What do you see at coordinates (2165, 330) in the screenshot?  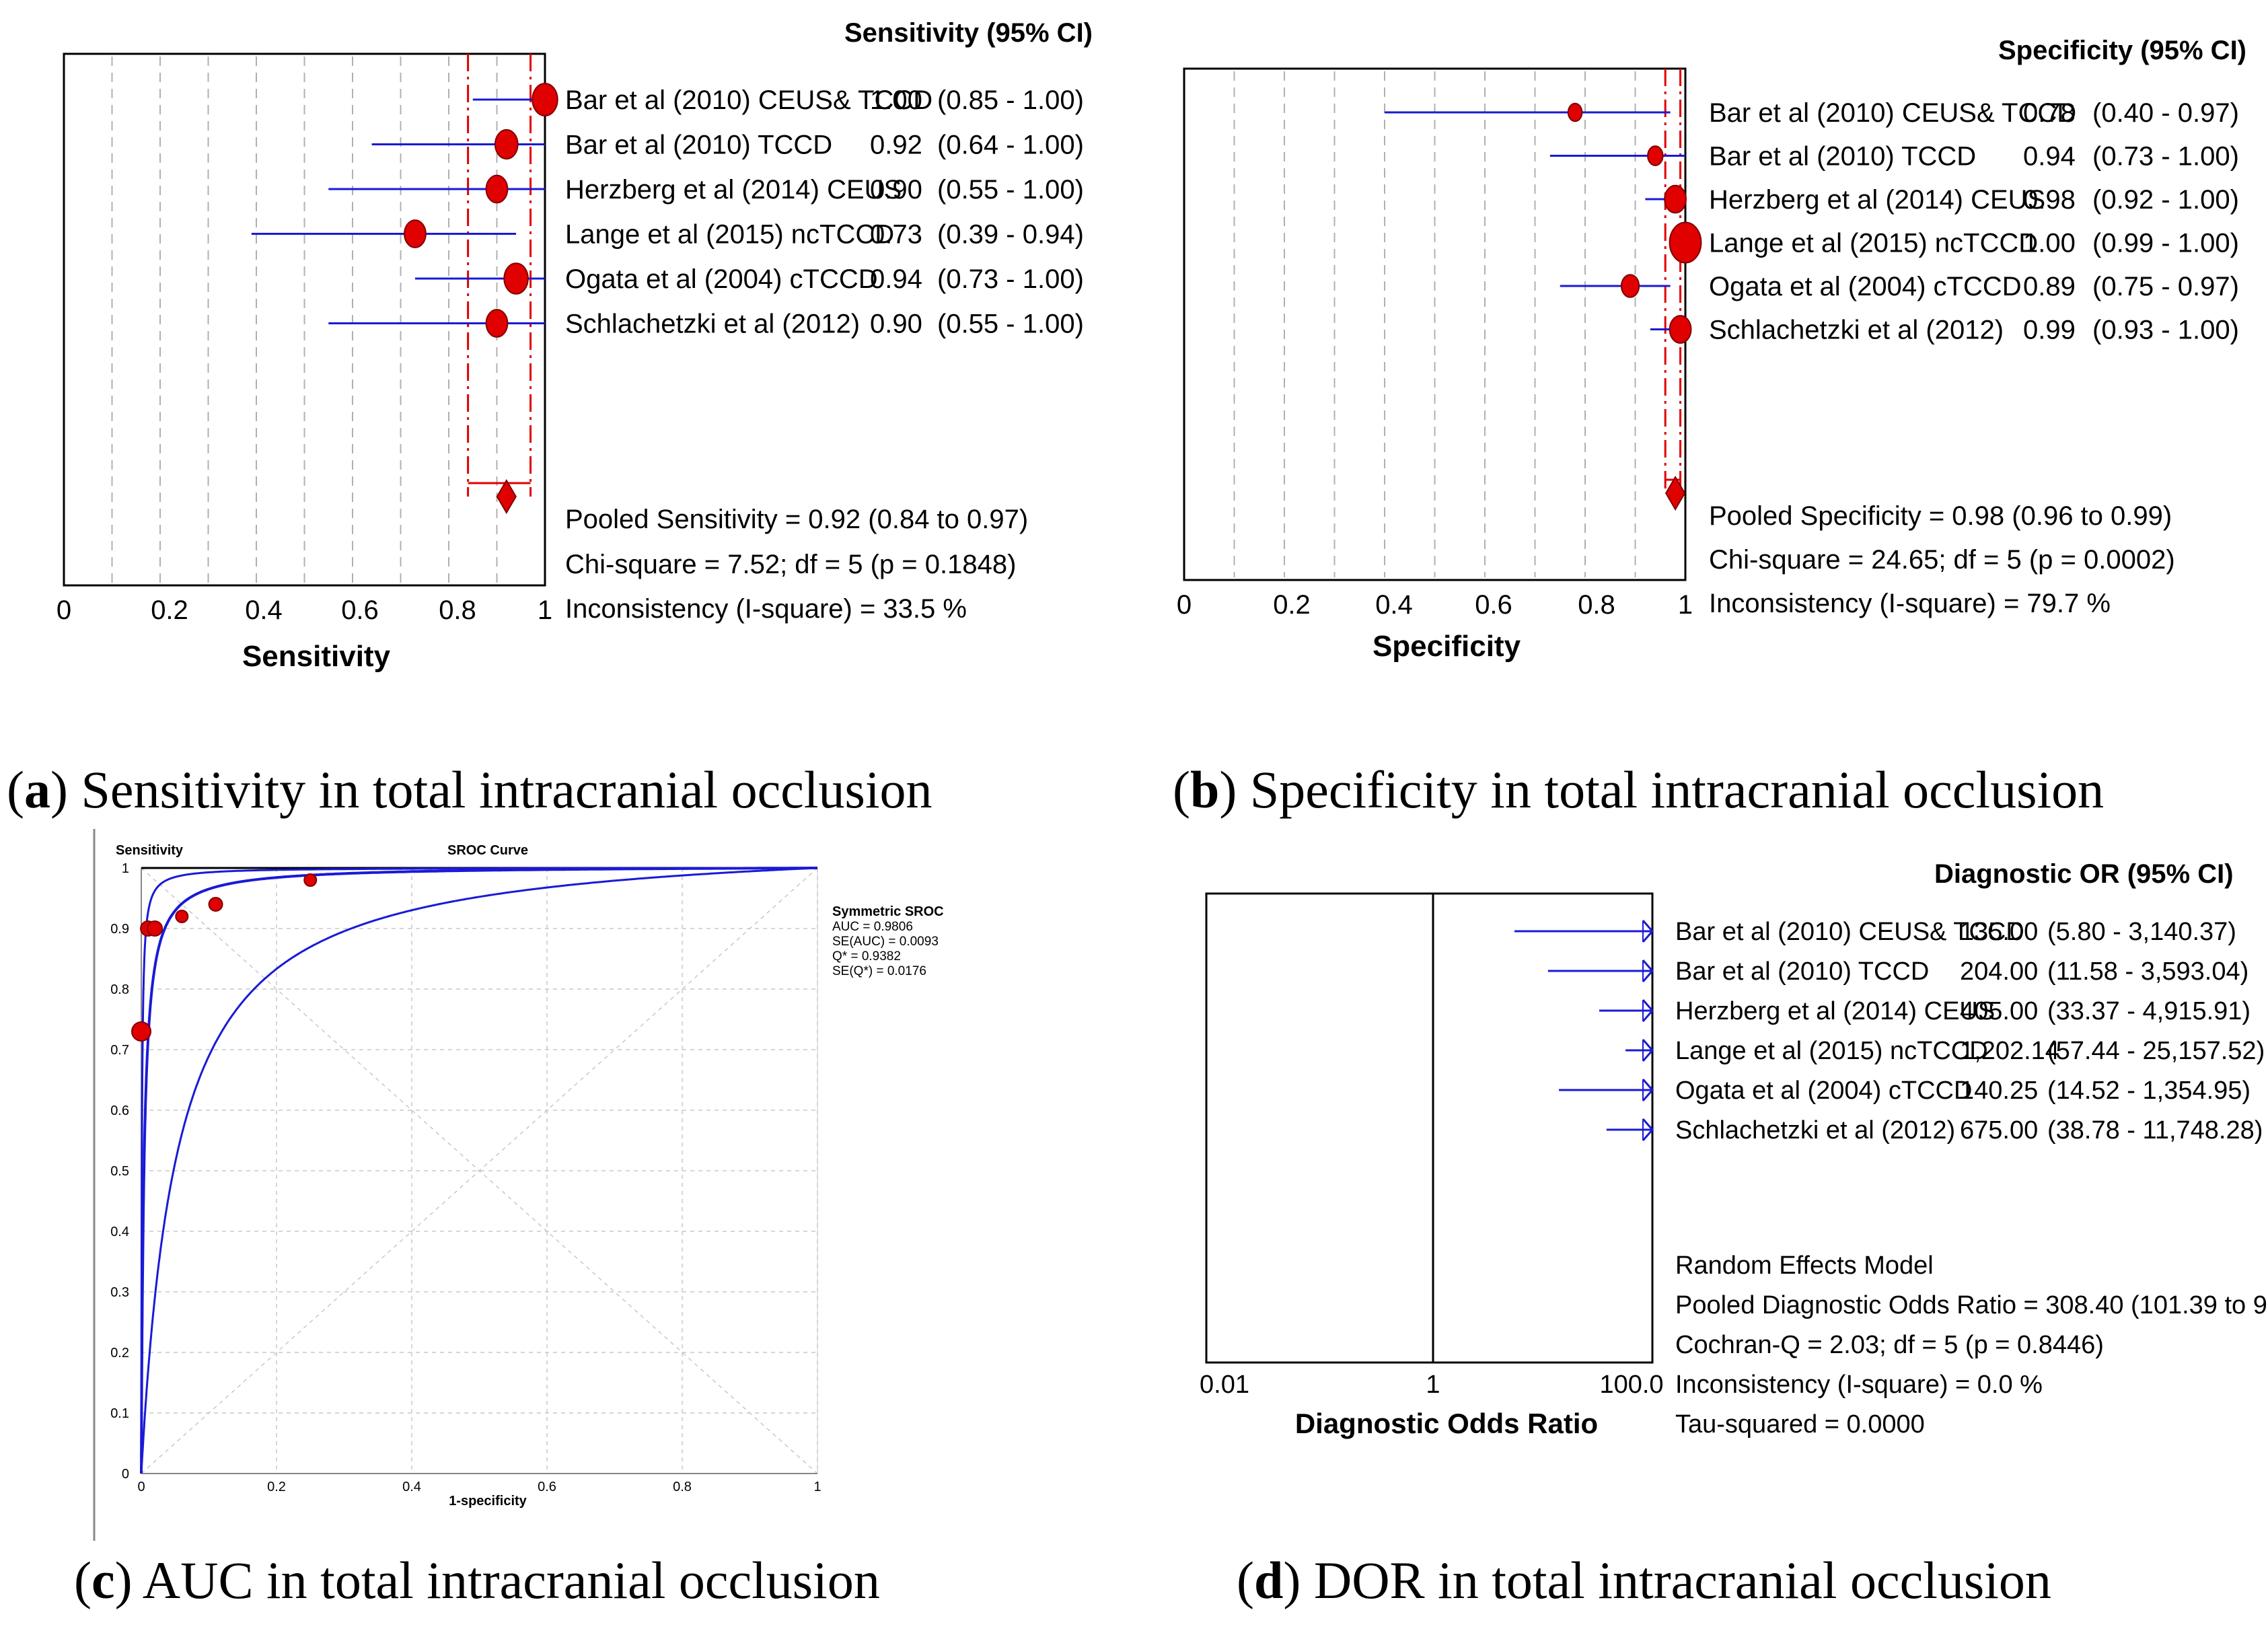 I see `study-ci: (0.93 - 1.00)` at bounding box center [2165, 330].